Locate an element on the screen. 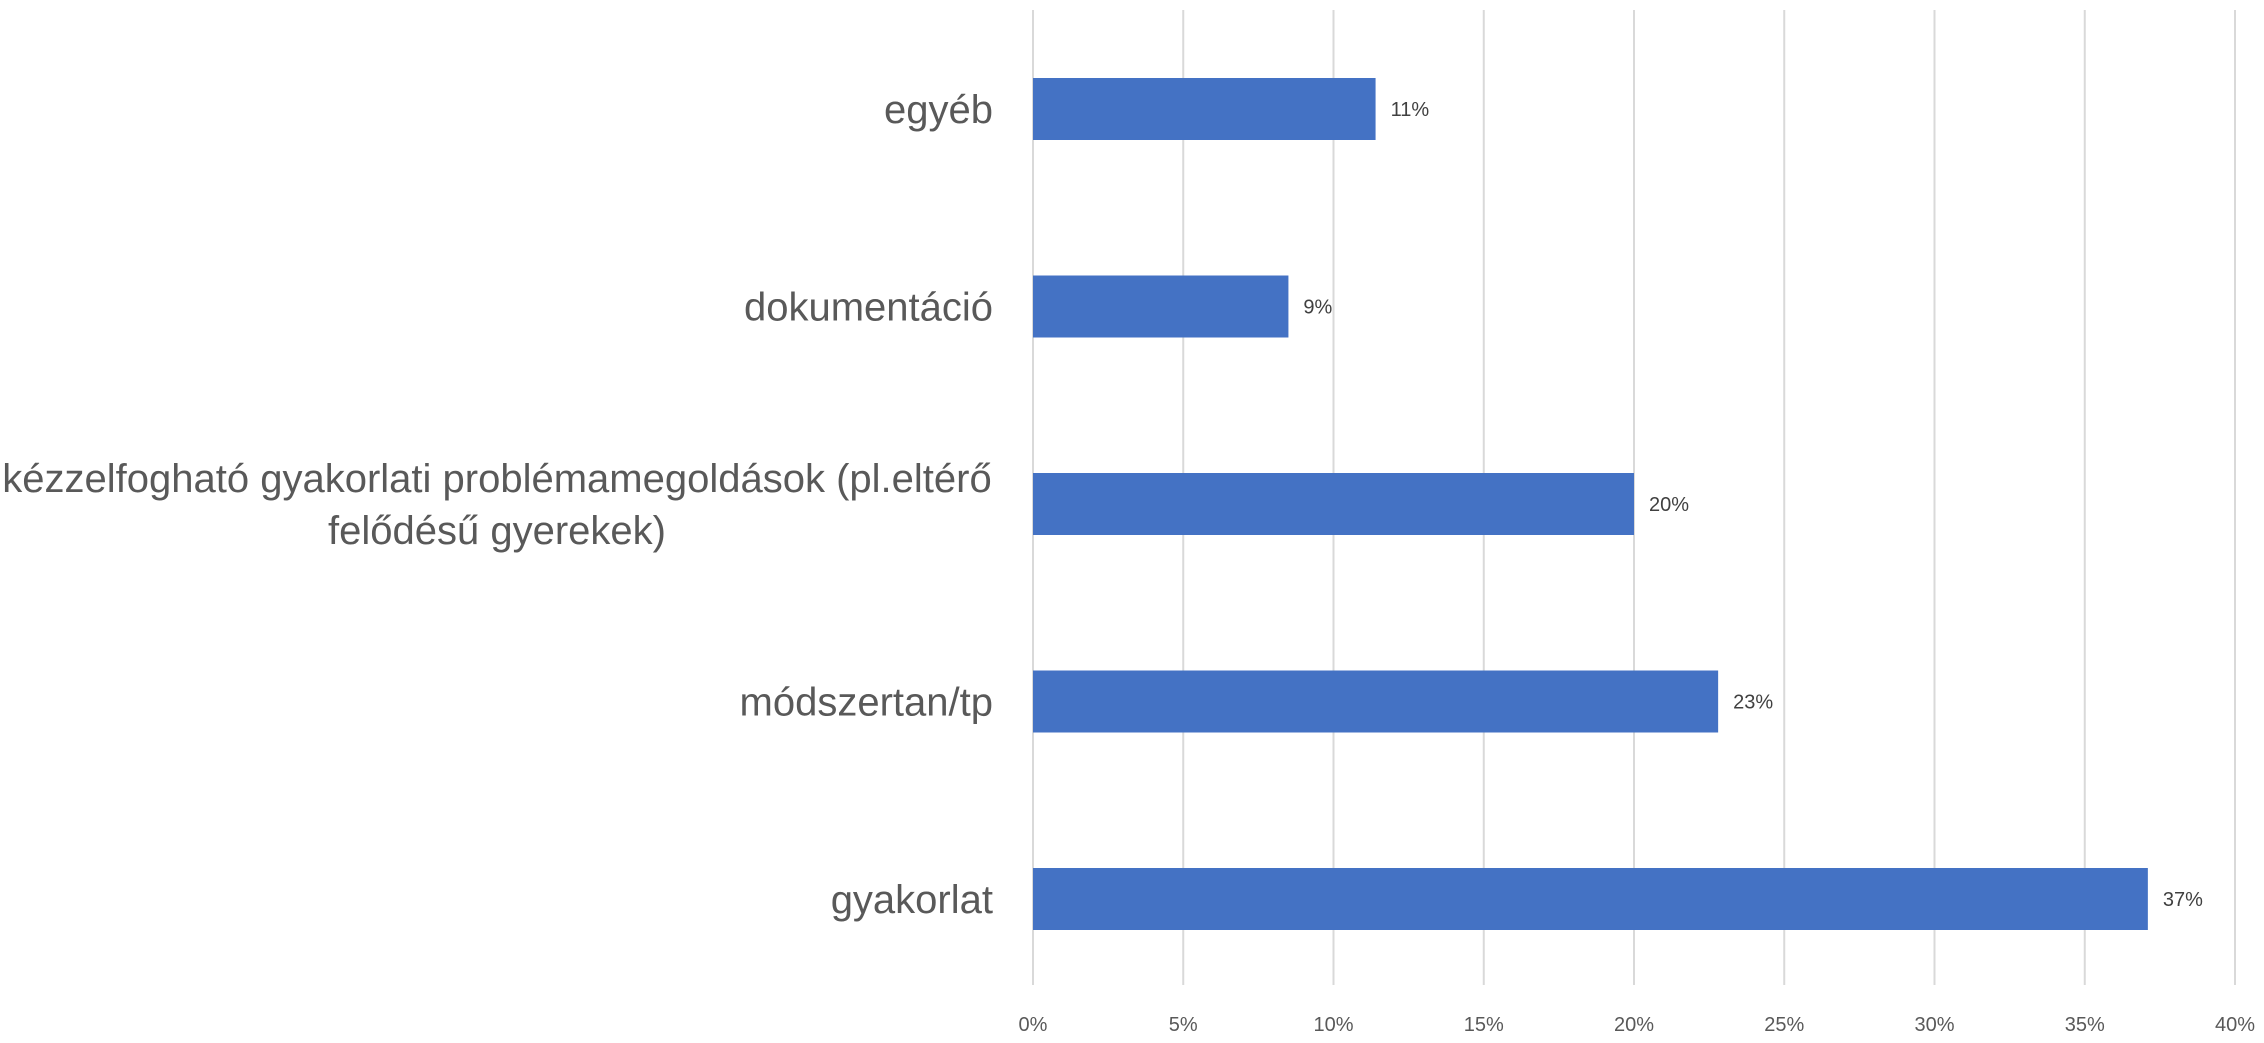  x-tick-label: 40% is located at coordinates (2235, 1025).